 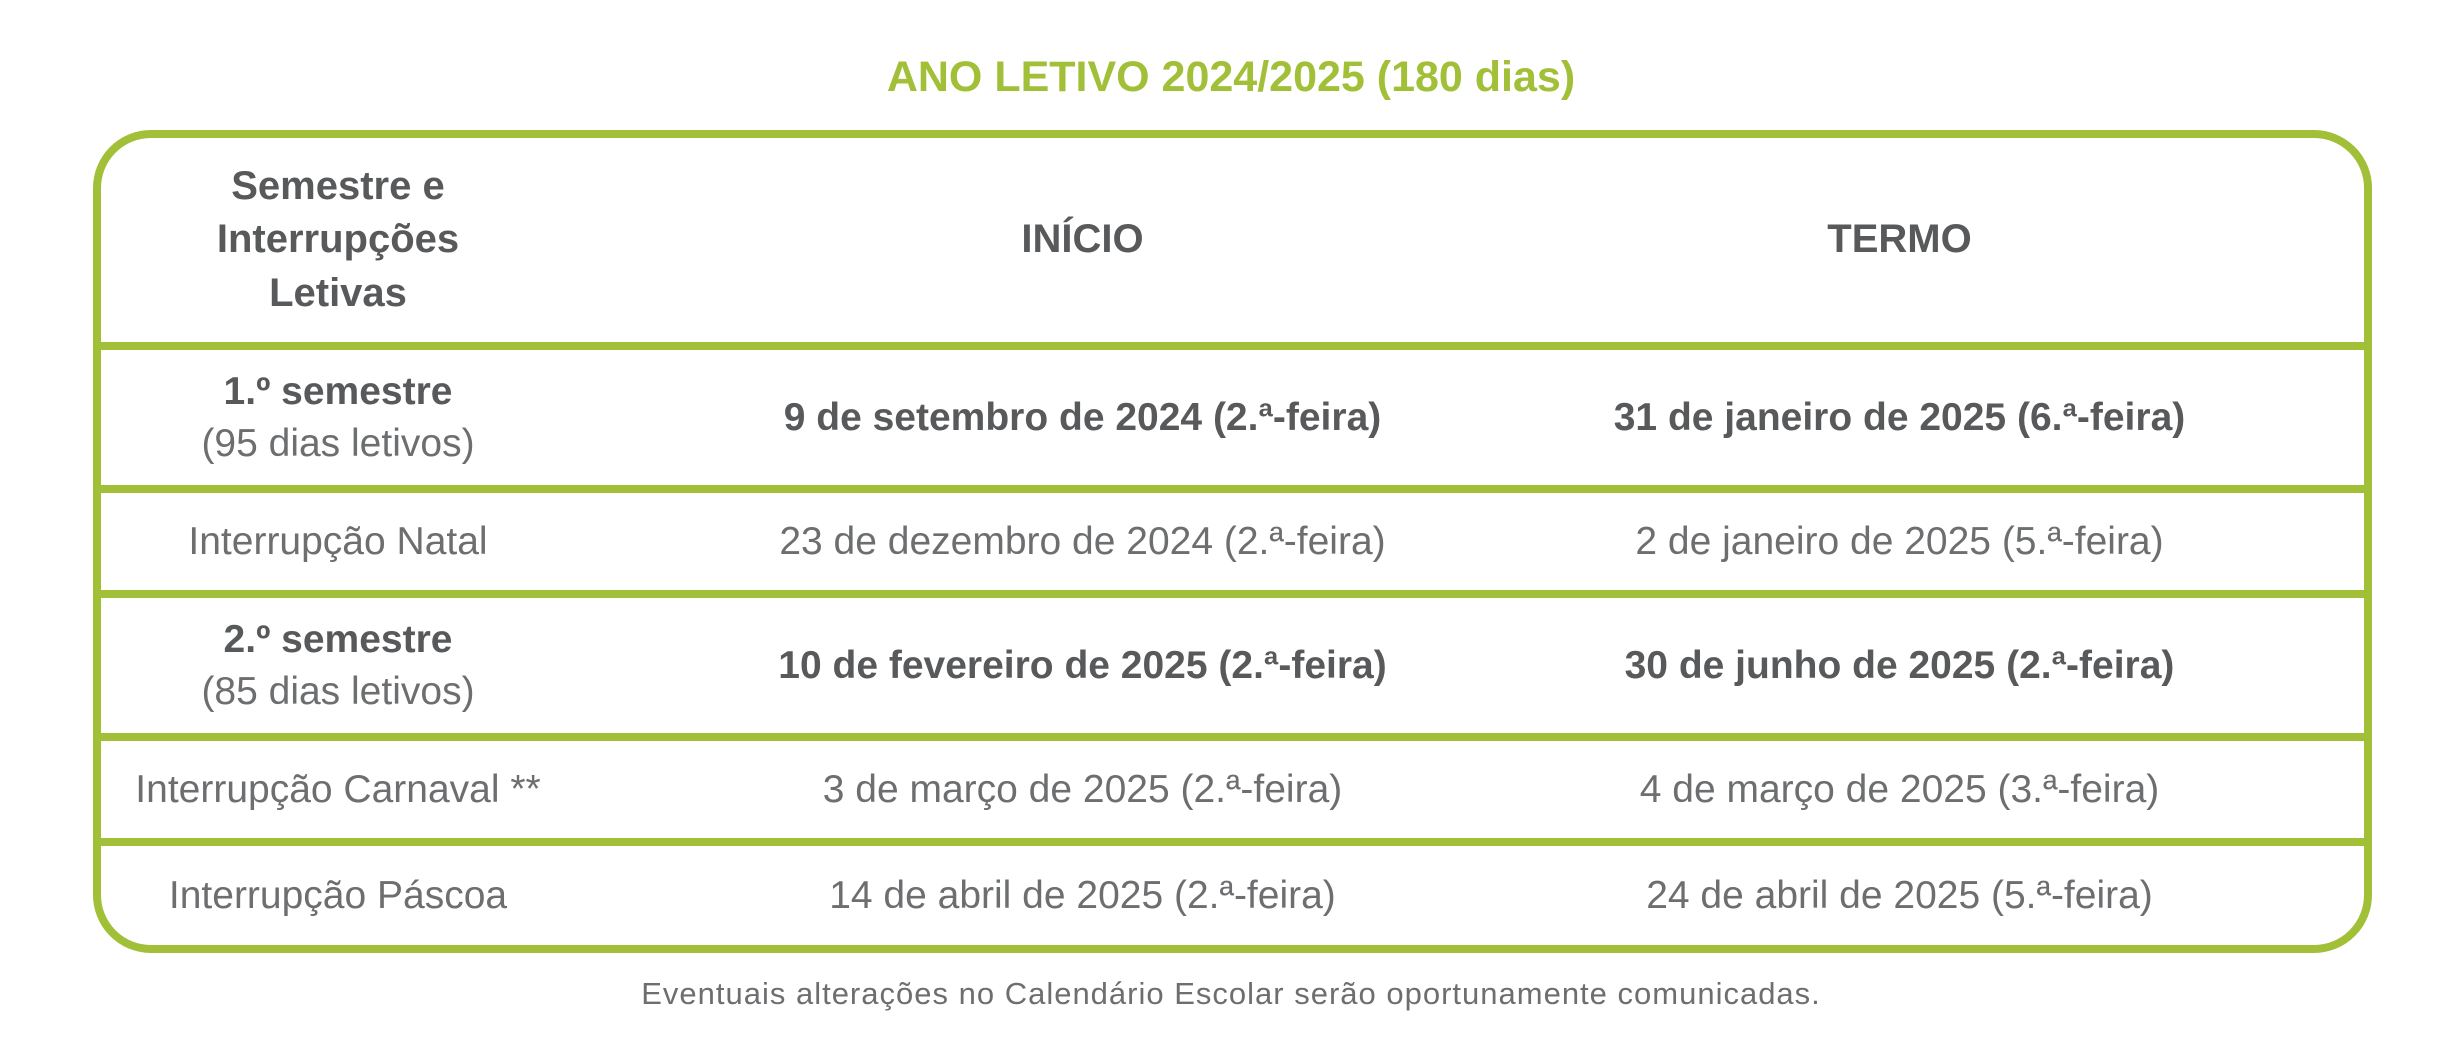 What do you see at coordinates (338, 639) in the screenshot?
I see `semester-name: 2.º semestre` at bounding box center [338, 639].